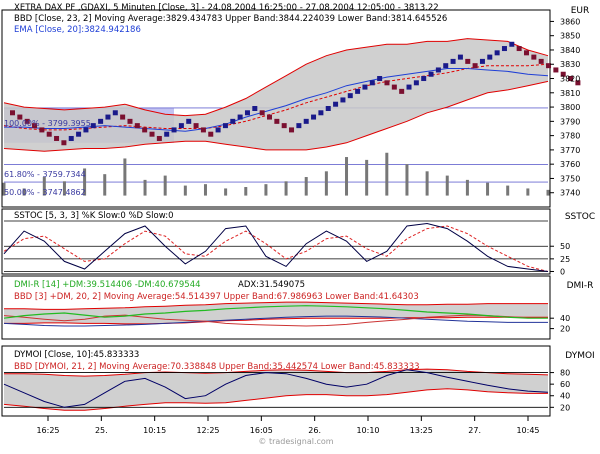 The image size is (600, 454). I want to click on x-tick-label-9: 10:45, so click(527, 430).